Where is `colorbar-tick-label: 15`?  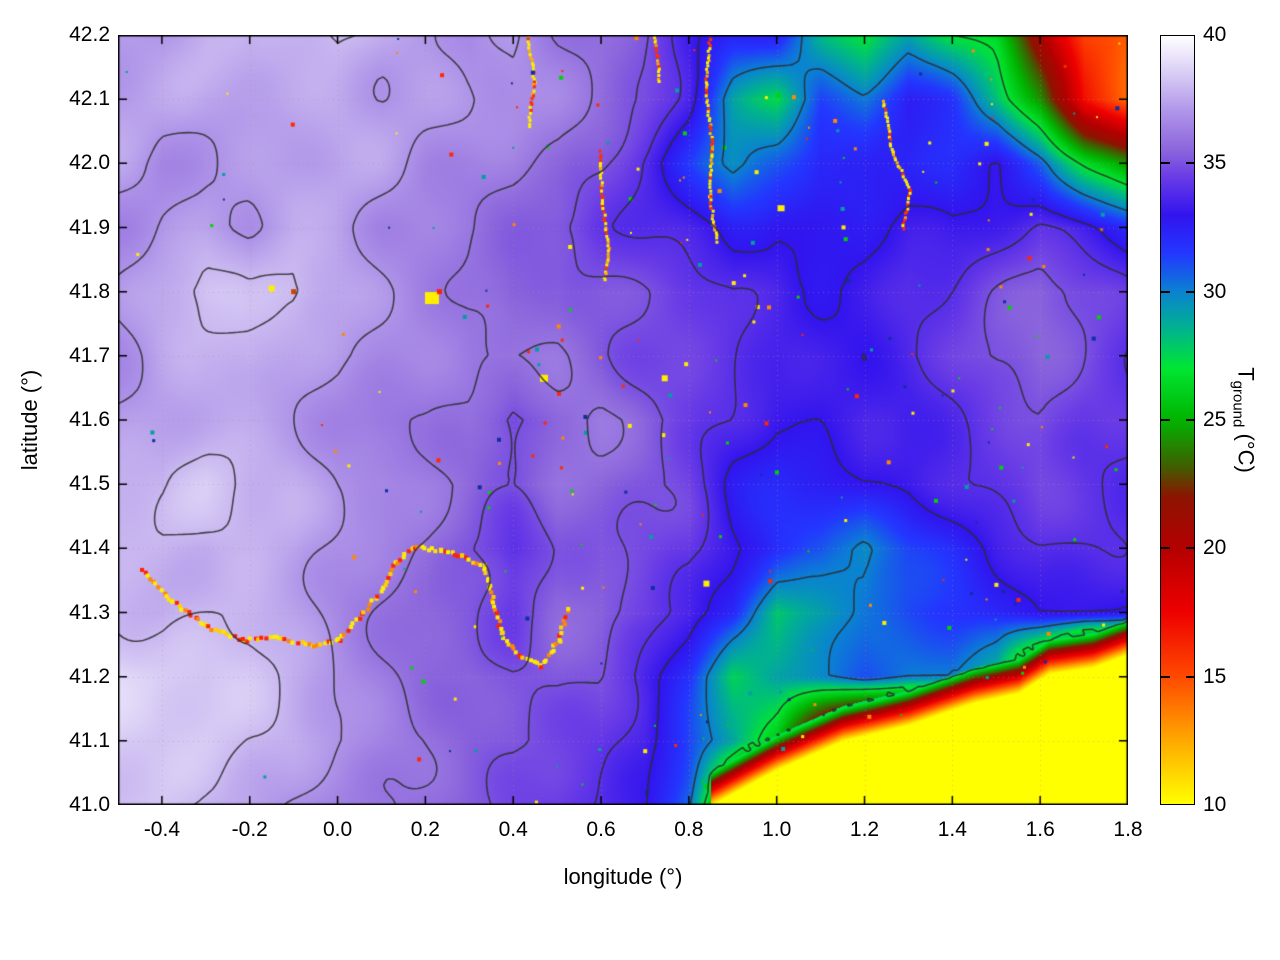 colorbar-tick-label: 15 is located at coordinates (1215, 676).